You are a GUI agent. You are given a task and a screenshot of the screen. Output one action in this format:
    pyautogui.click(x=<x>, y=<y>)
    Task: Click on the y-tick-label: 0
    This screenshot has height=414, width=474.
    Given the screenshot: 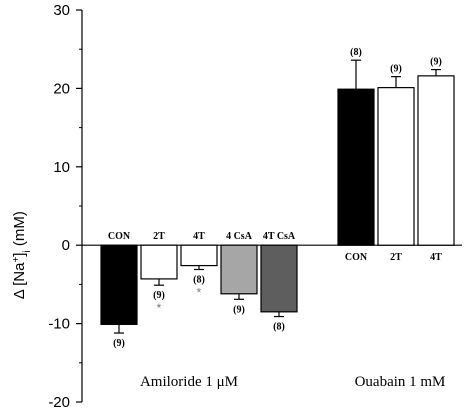 What is the action you would take?
    pyautogui.click(x=66, y=245)
    